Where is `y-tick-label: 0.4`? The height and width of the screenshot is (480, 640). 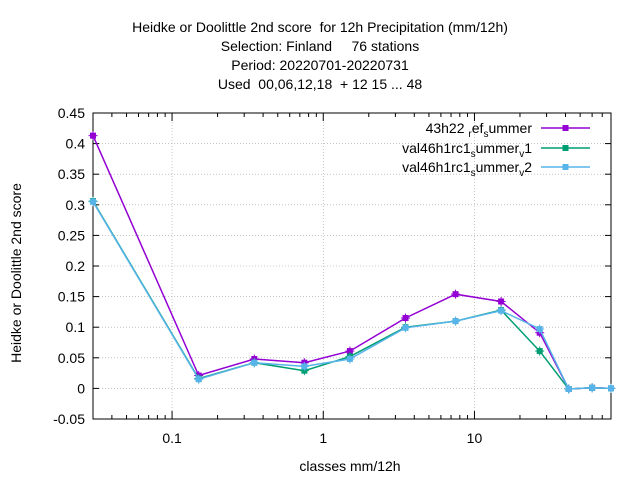 y-tick-label: 0.4 is located at coordinates (76, 144).